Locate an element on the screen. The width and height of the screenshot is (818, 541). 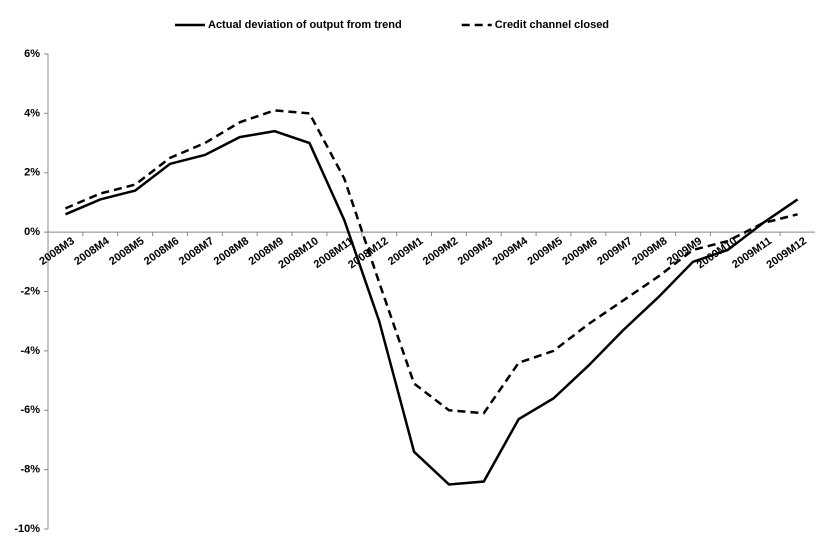
y-tick-label: -8% is located at coordinates (30, 470).